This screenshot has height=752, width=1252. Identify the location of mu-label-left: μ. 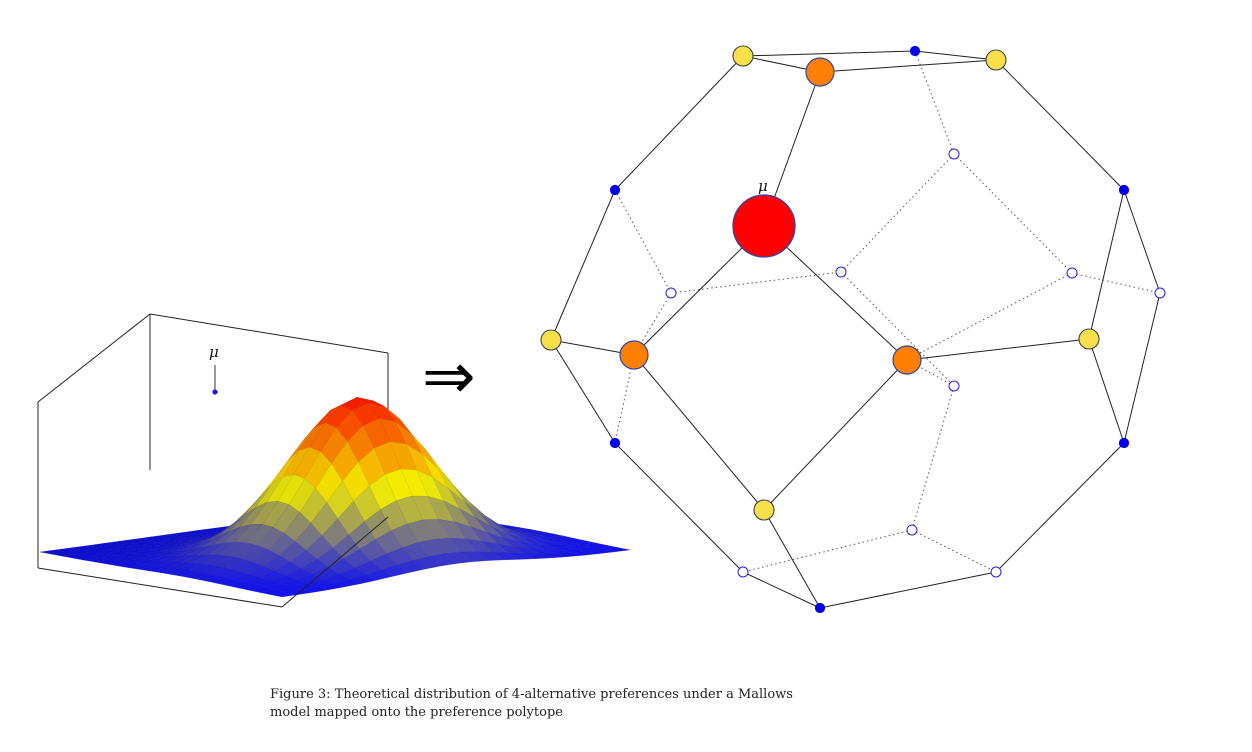
(214, 352).